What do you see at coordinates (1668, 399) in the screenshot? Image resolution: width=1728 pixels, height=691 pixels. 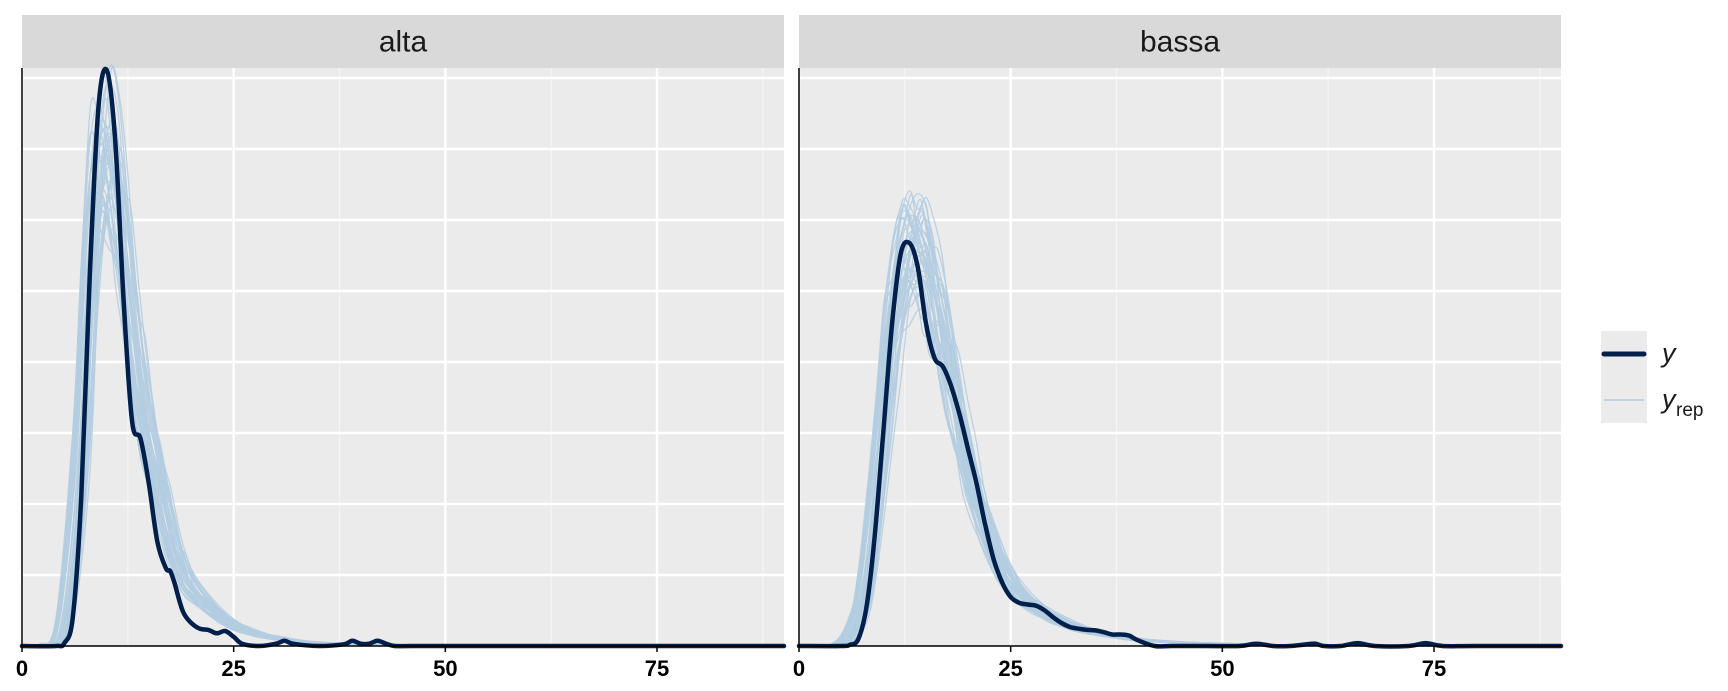 I see `legend-label-y-rep: y` at bounding box center [1668, 399].